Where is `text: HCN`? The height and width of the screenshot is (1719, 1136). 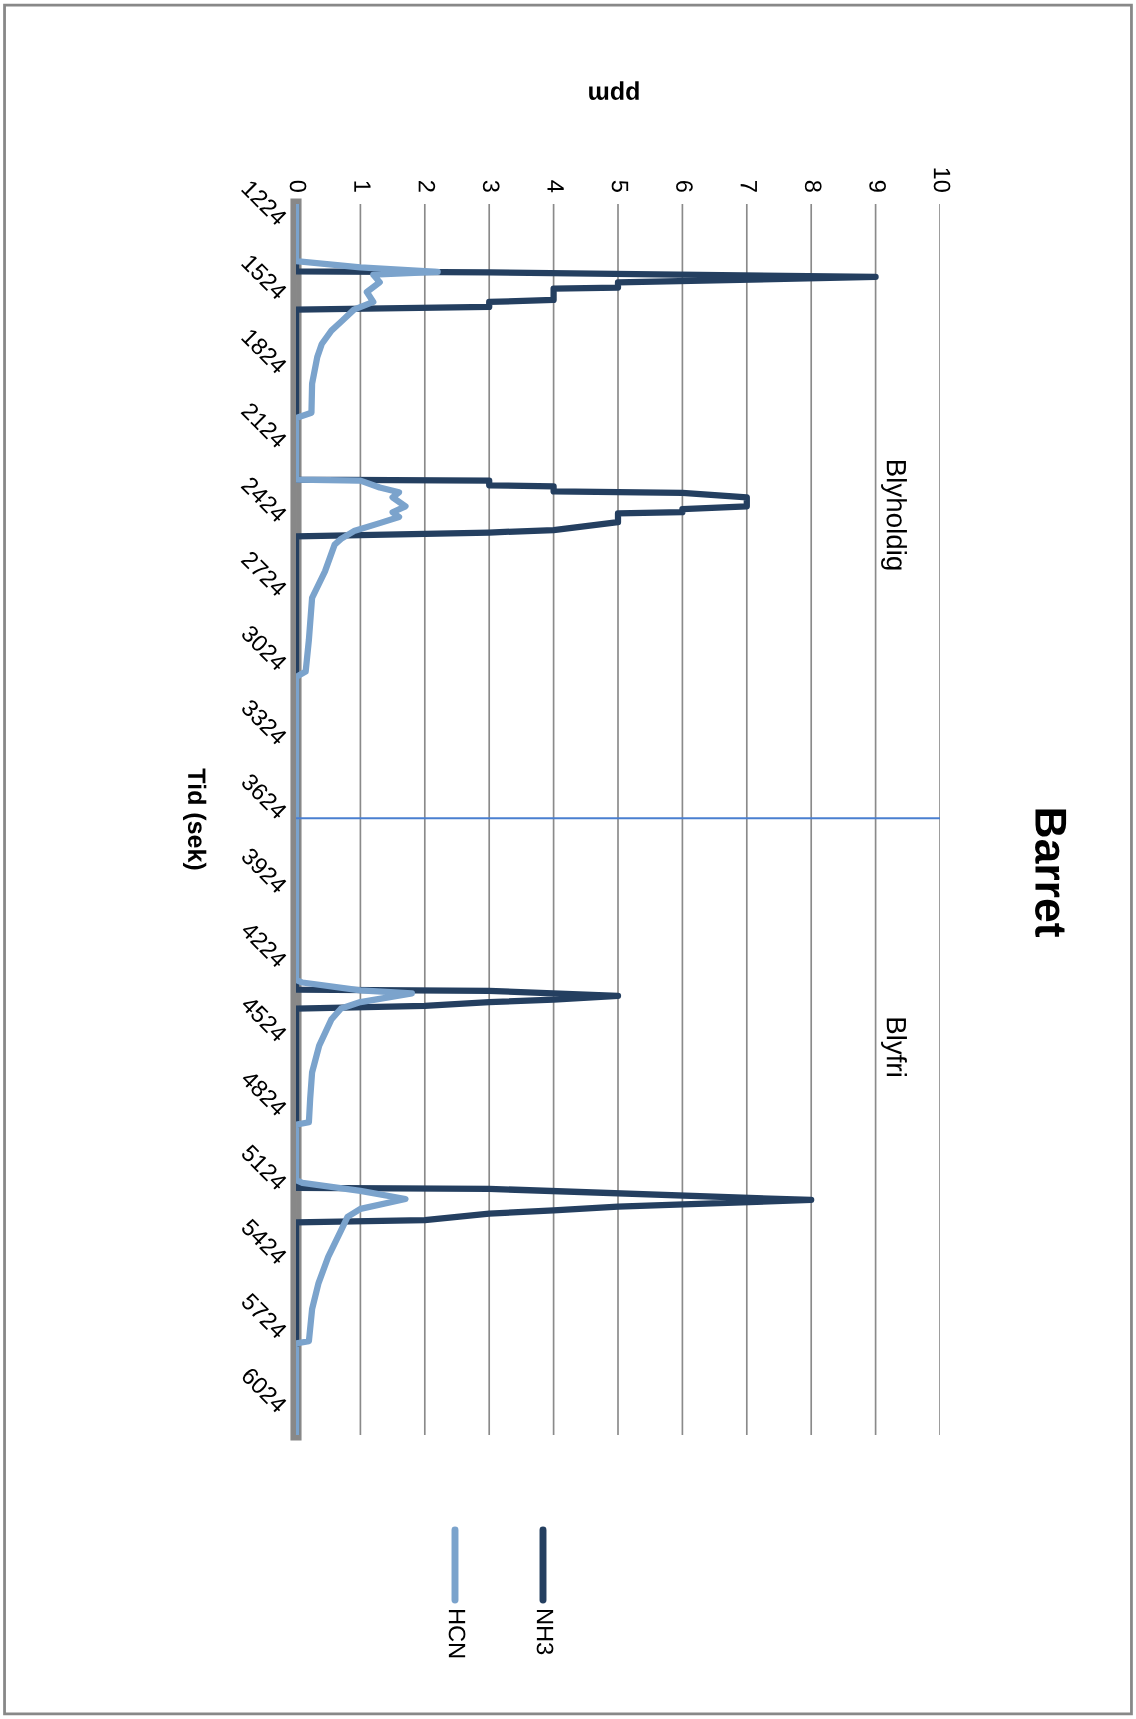
text: HCN is located at coordinates (457, 1633).